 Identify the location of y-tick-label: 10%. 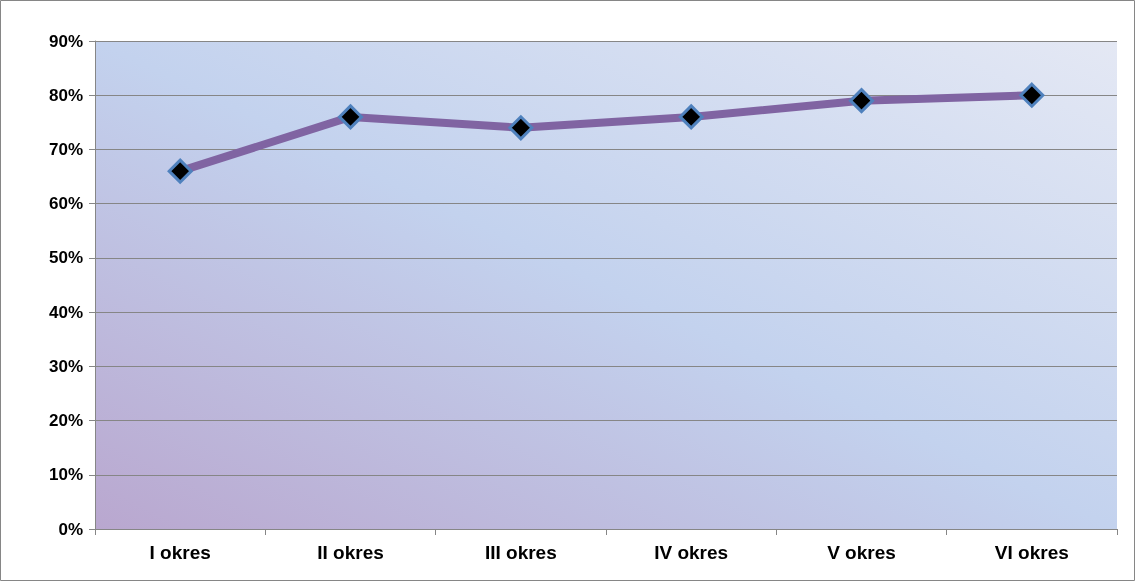
(65, 475).